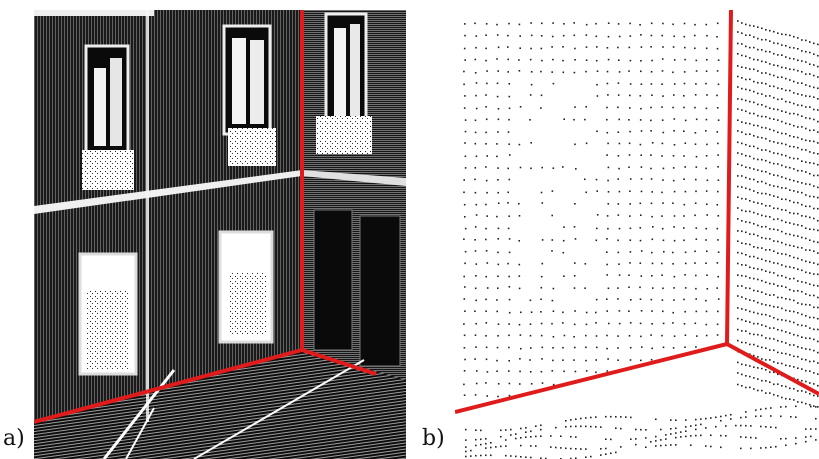 This screenshot has height=459, width=819. What do you see at coordinates (433, 438) in the screenshot?
I see `panel-b-label: b)` at bounding box center [433, 438].